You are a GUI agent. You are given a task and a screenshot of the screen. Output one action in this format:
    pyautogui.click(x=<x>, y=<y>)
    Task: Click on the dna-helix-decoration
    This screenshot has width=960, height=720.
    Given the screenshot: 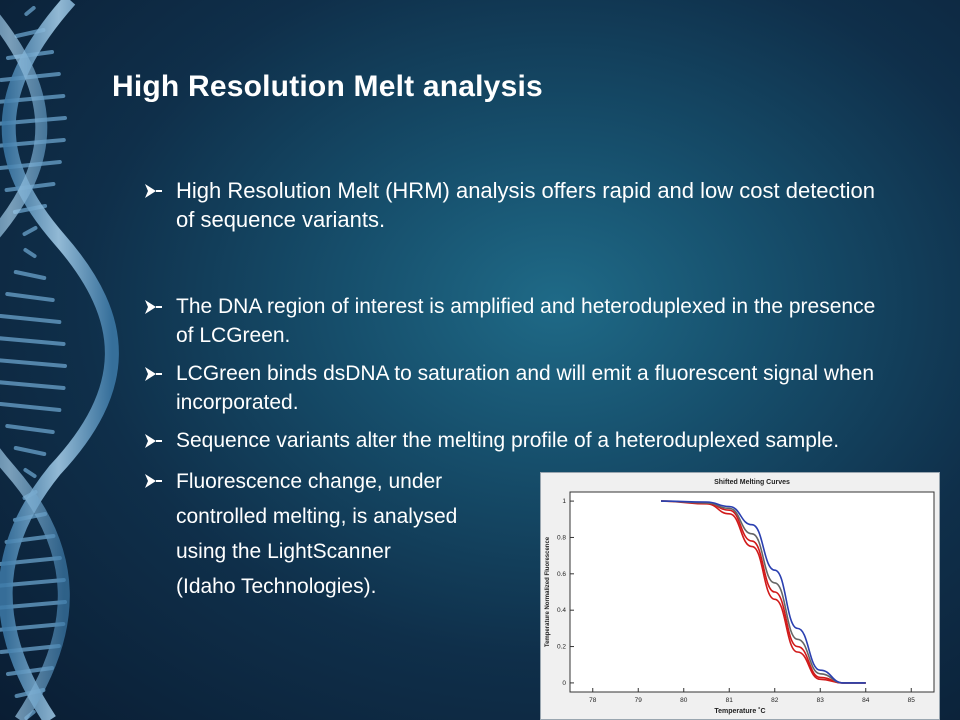 What is the action you would take?
    pyautogui.click(x=59, y=360)
    